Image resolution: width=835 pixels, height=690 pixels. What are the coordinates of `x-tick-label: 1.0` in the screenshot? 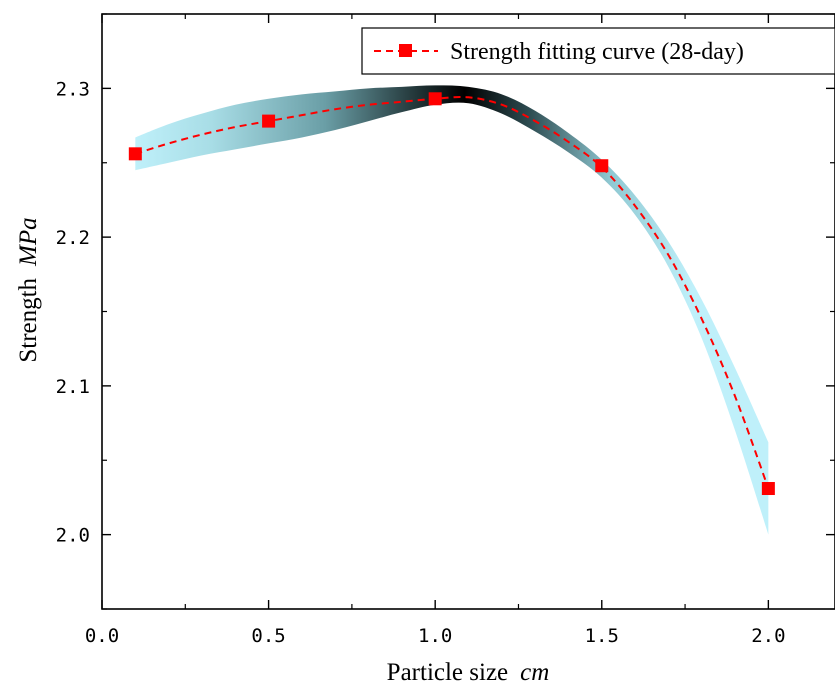 It's located at (435, 636).